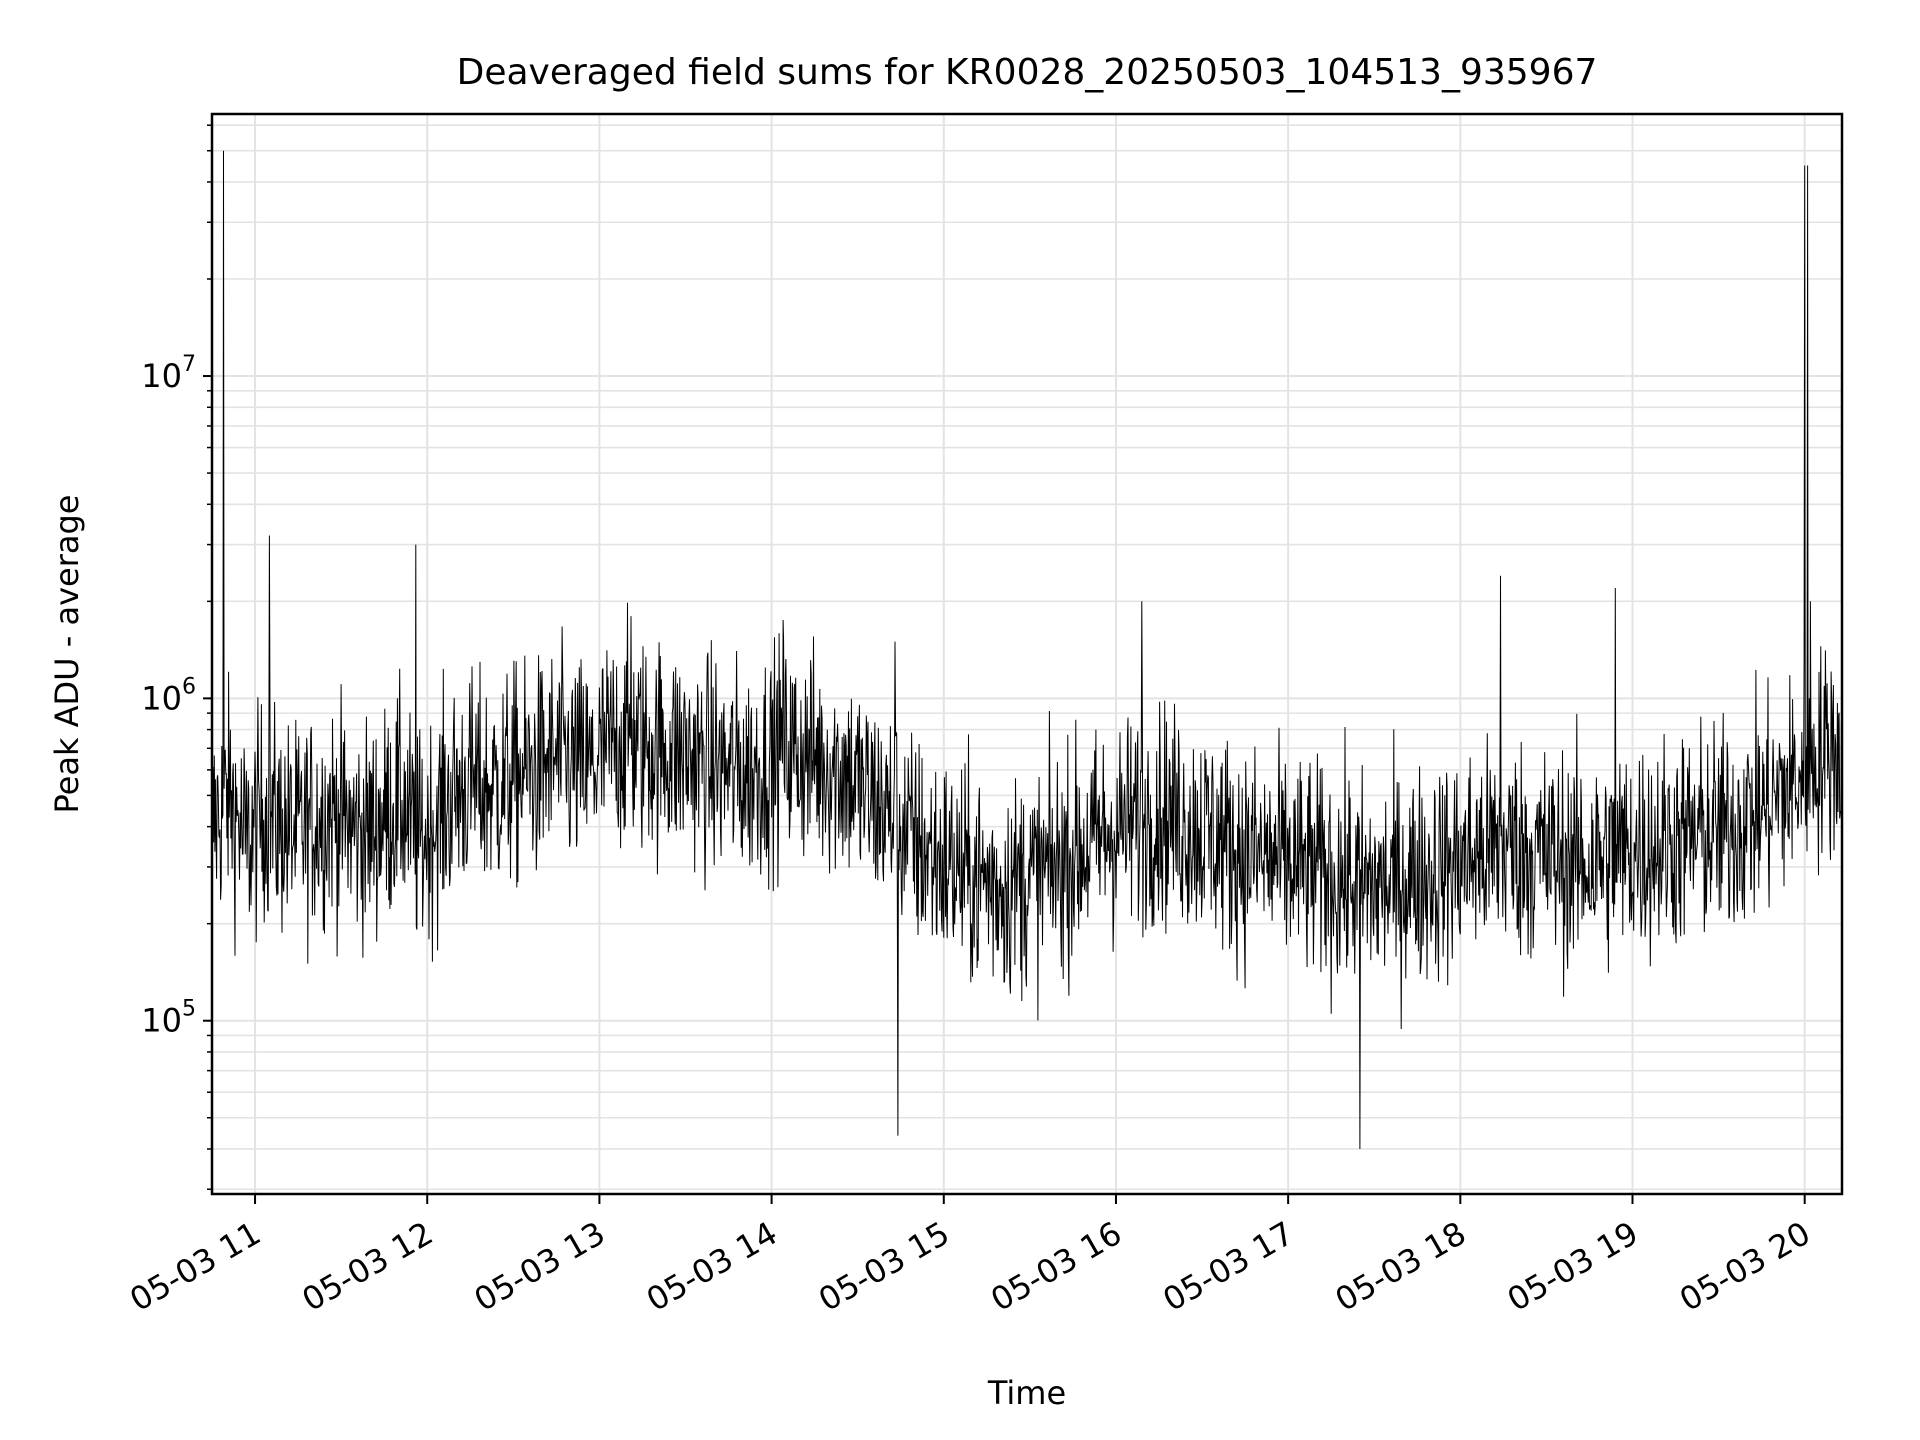 Image resolution: width=1920 pixels, height=1440 pixels. What do you see at coordinates (176, 657) in the screenshot?
I see `y-axis: 10⁵ 10⁶ 10⁷` at bounding box center [176, 657].